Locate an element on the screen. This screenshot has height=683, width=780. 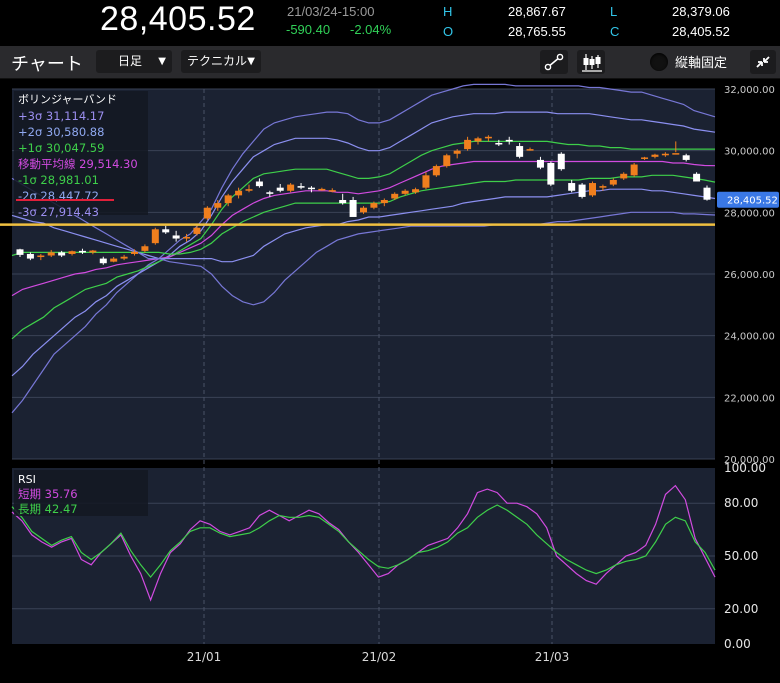
x-tick-label: 21/01 is located at coordinates (204, 657).